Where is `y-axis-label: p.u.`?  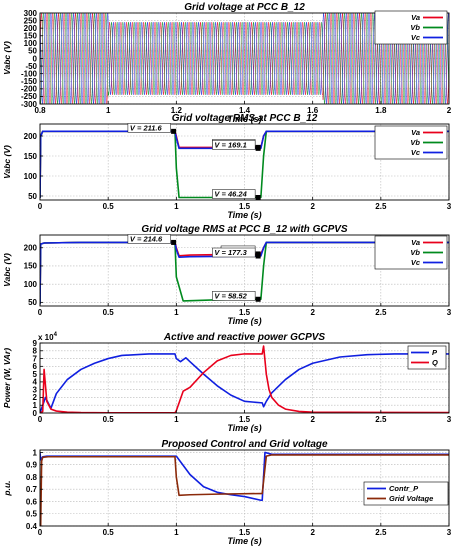
y-axis-label: p.u. is located at coordinates (7, 488).